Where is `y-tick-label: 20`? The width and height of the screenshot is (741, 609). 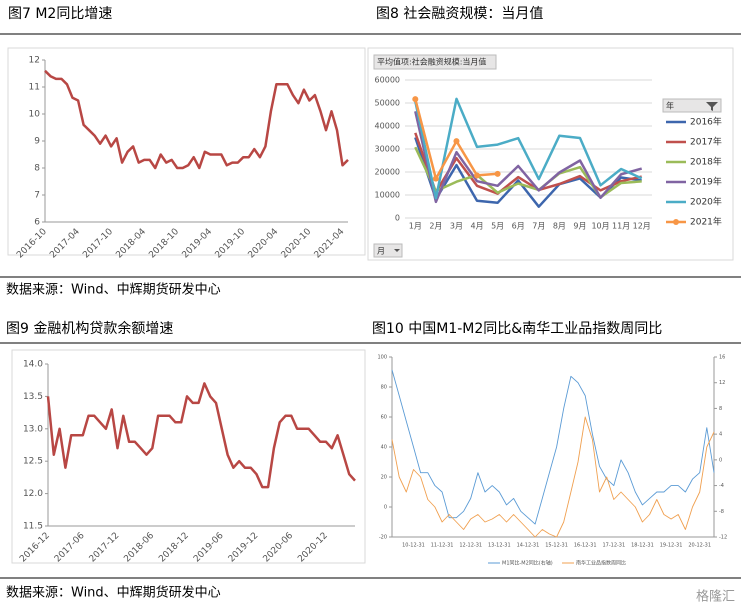
y-tick-label: 20 is located at coordinates (384, 478).